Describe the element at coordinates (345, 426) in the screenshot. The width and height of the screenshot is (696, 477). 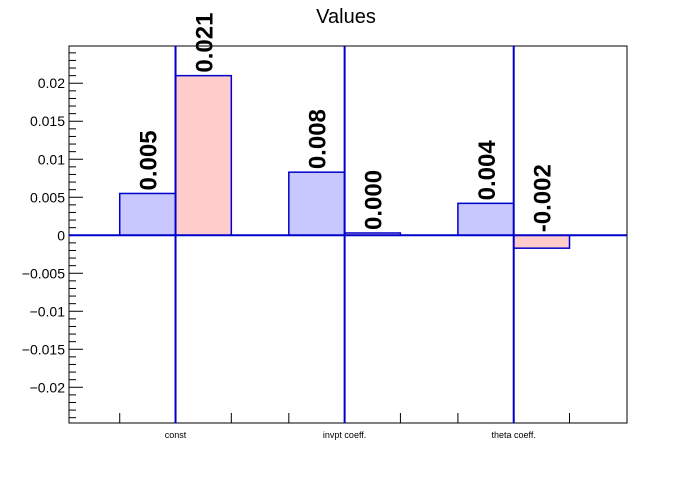
I see `x-axis: const invpt coeff. theta coeff.` at that location.